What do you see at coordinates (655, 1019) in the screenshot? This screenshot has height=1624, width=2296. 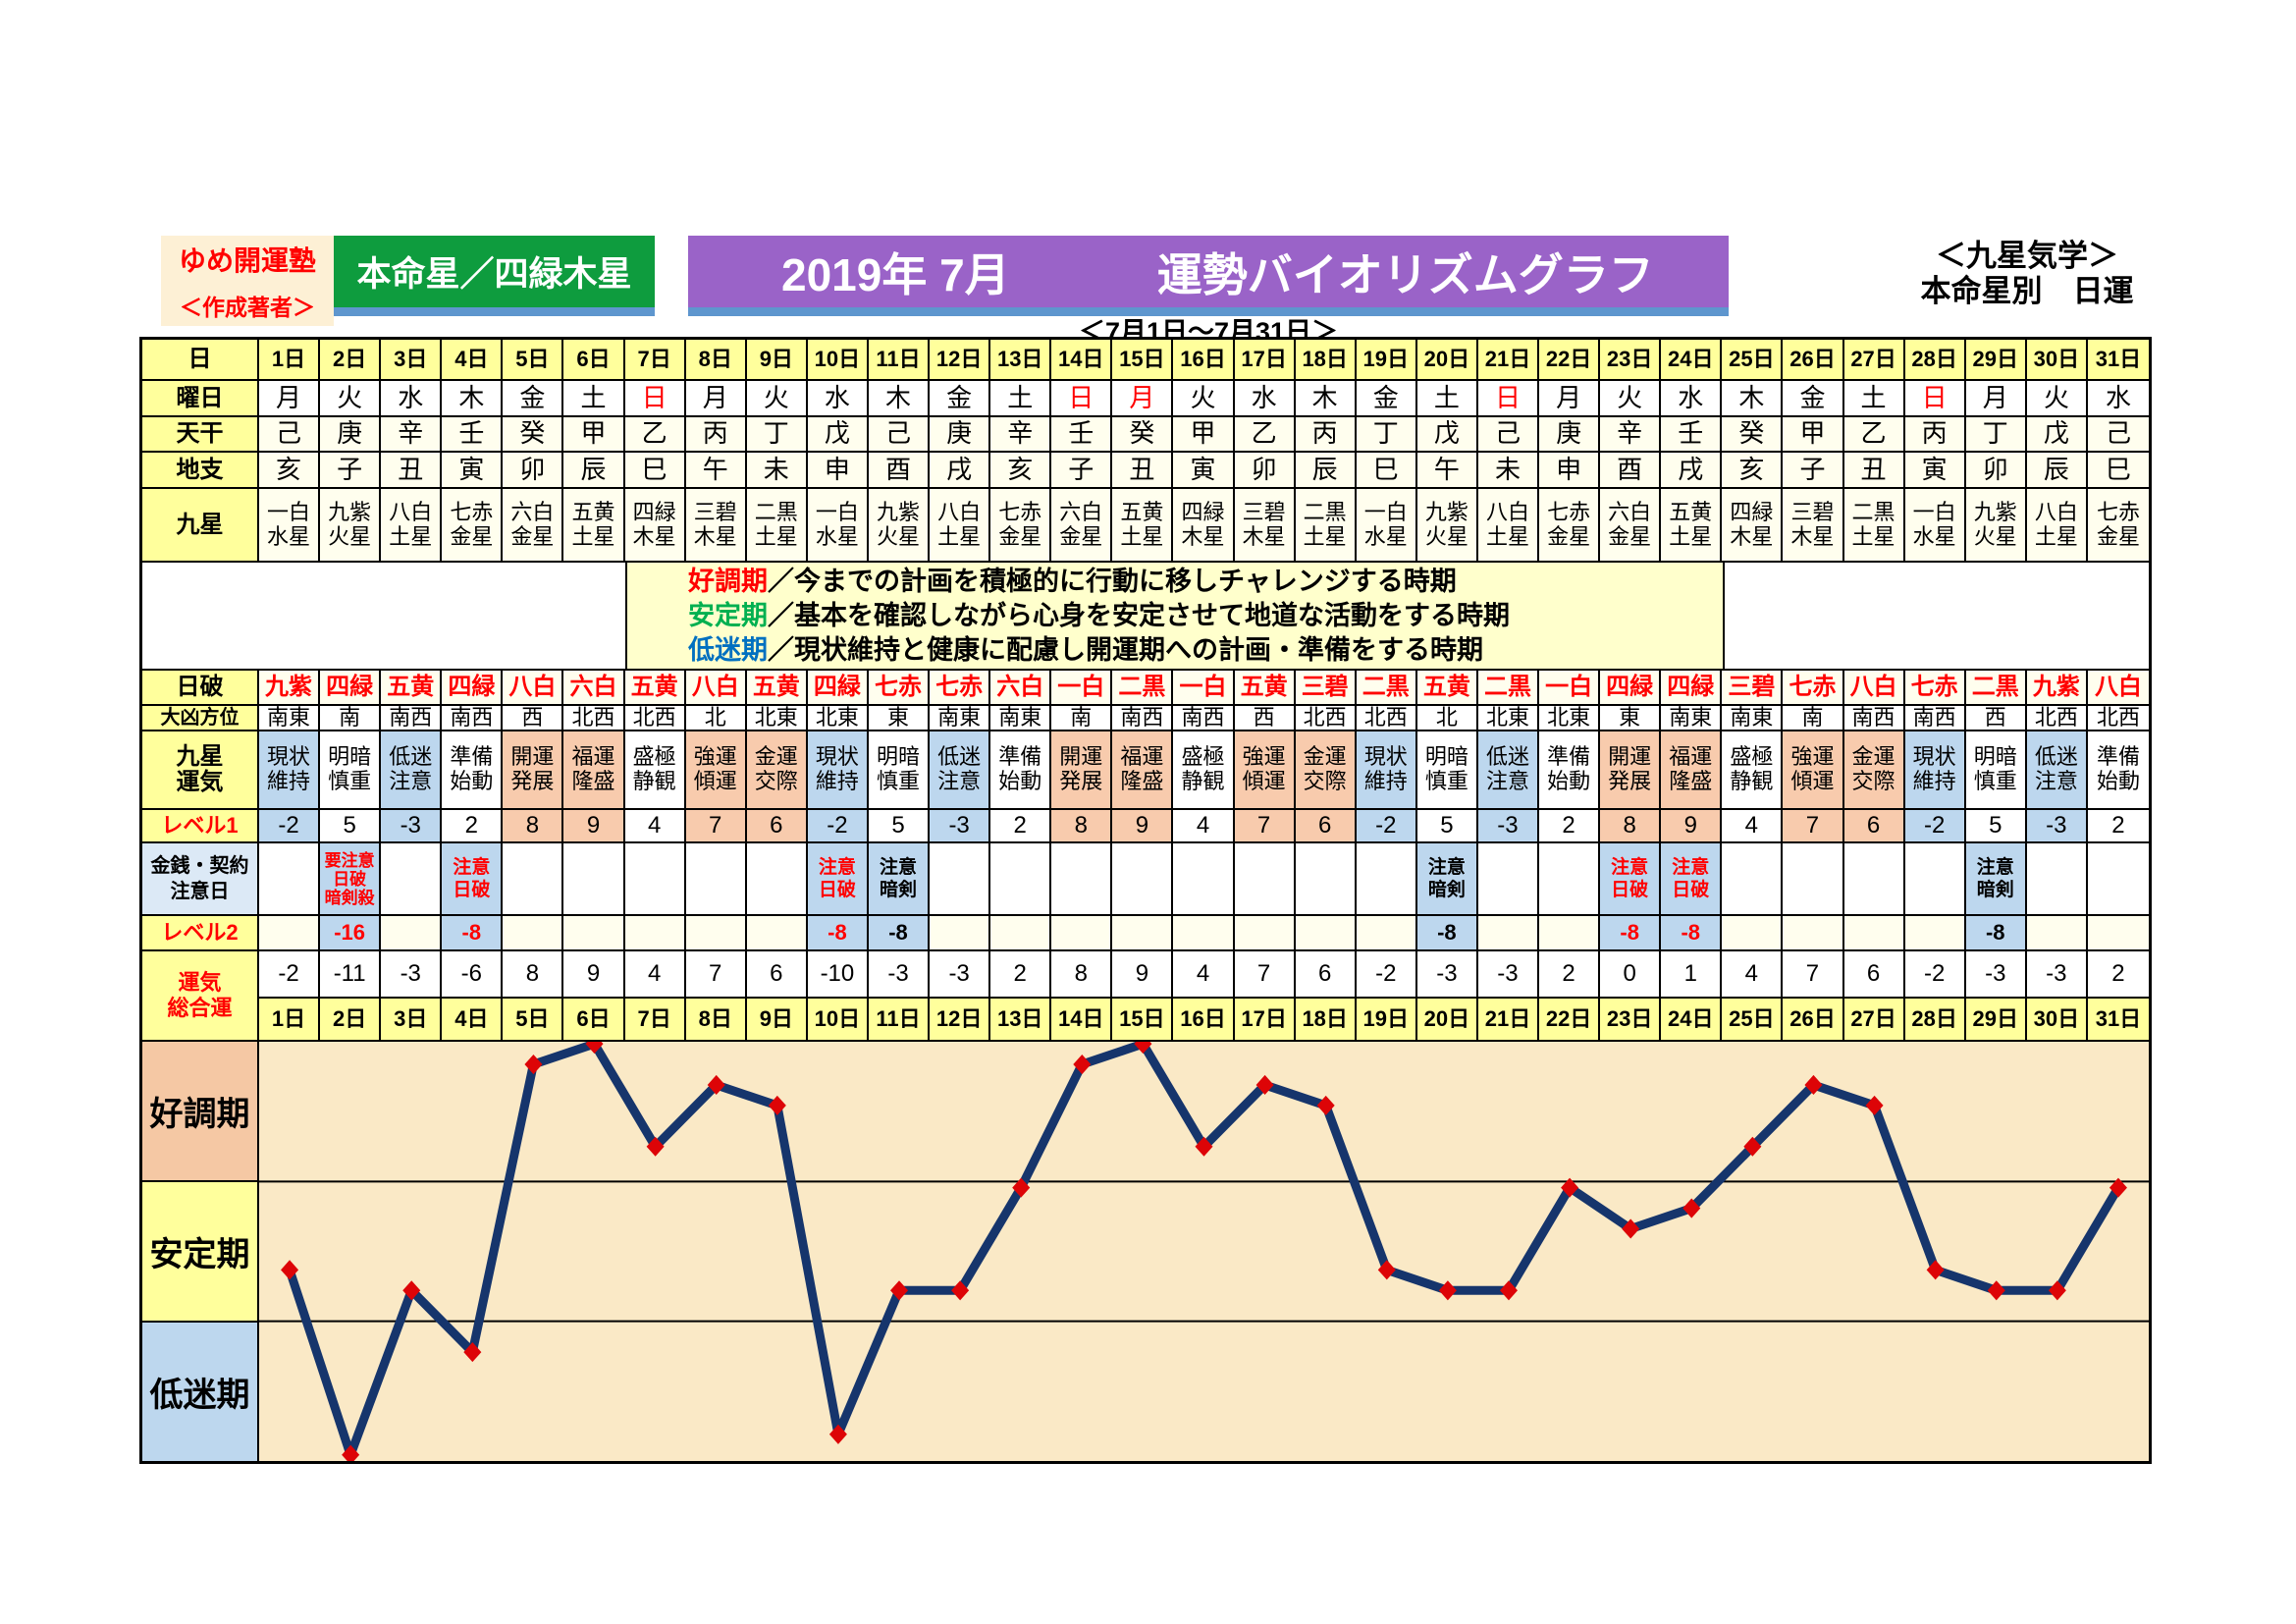 I see `bottom-day-cell: 7日` at bounding box center [655, 1019].